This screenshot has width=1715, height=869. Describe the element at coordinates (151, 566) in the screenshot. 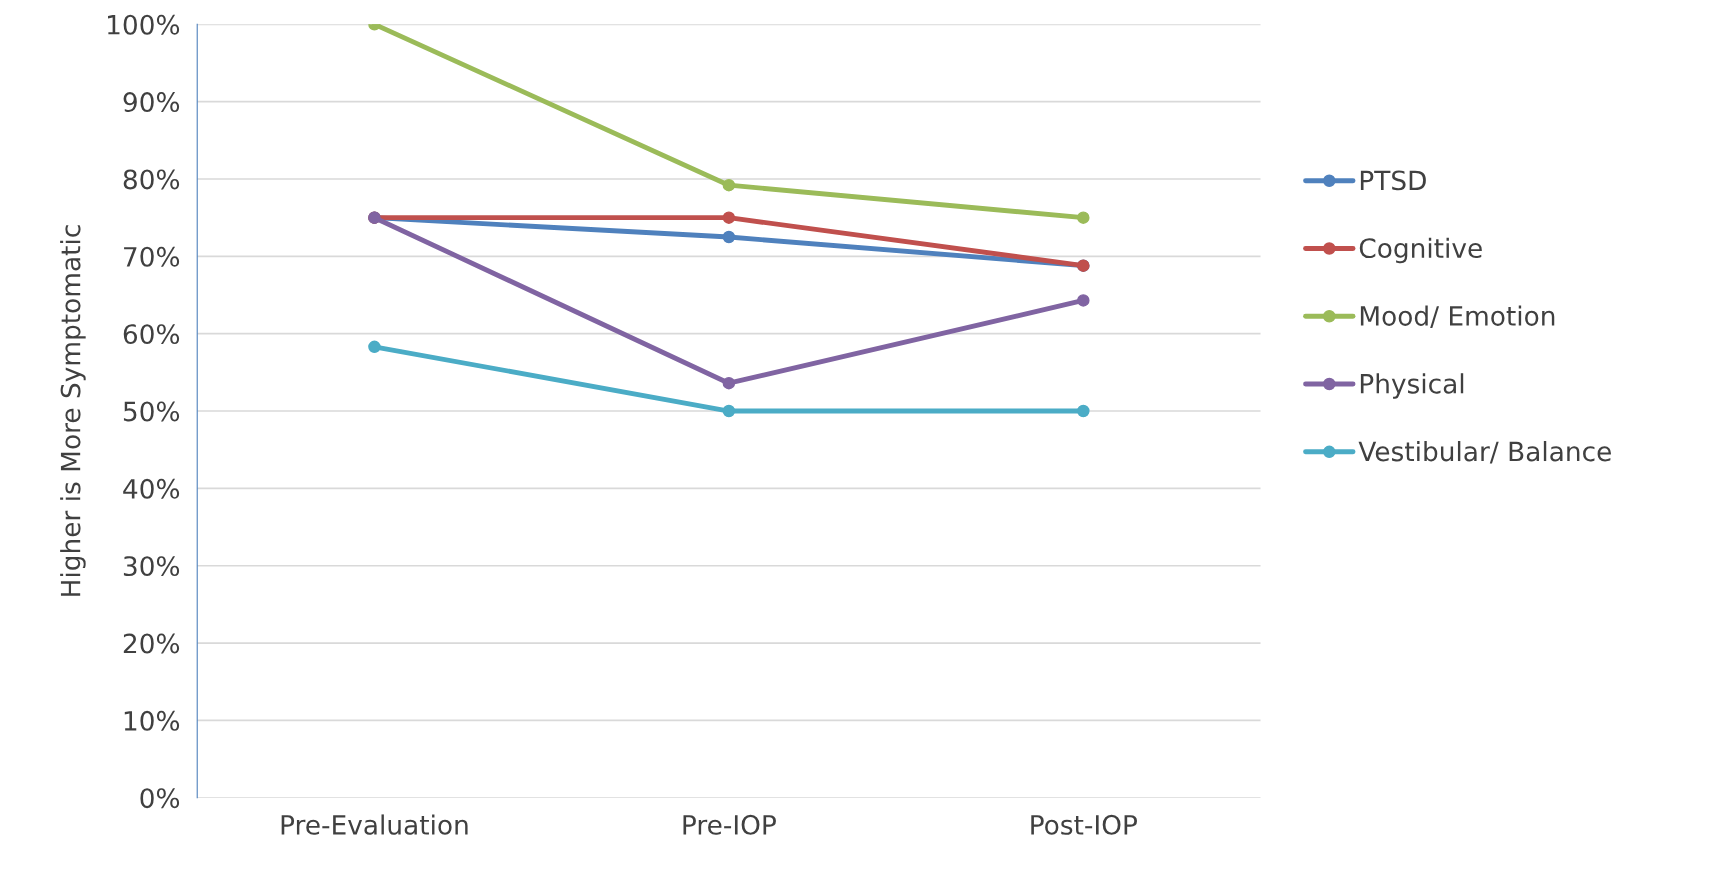

I see `y-tick-label: 30%` at that location.